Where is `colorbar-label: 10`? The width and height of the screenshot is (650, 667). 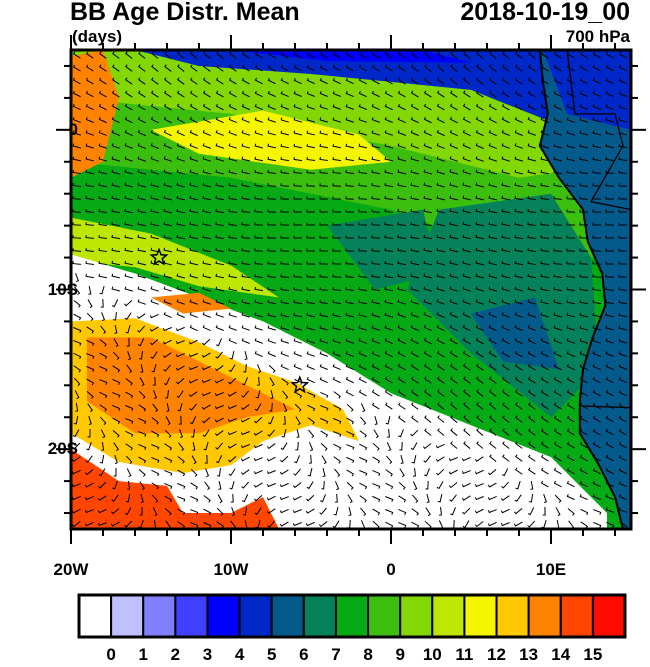
colorbar-label: 10 is located at coordinates (432, 654).